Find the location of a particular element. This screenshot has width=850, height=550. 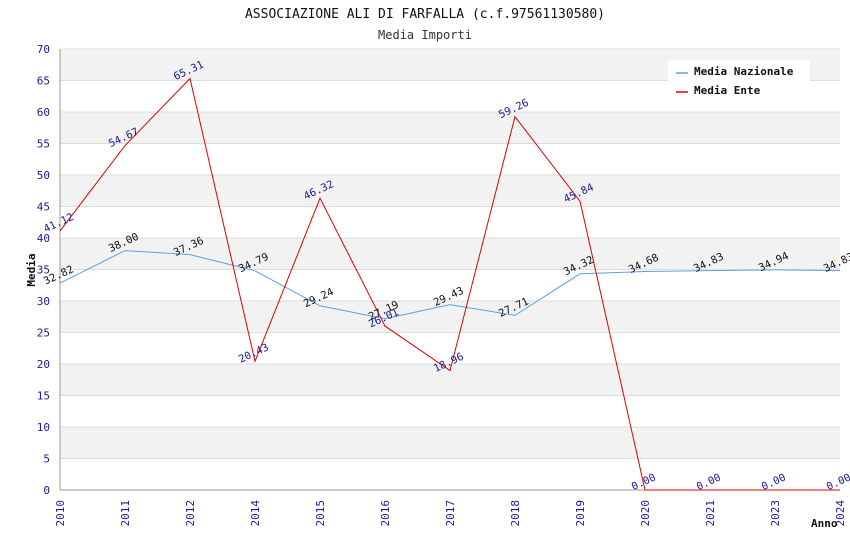

y-tick-label: 35 is located at coordinates (43, 270).